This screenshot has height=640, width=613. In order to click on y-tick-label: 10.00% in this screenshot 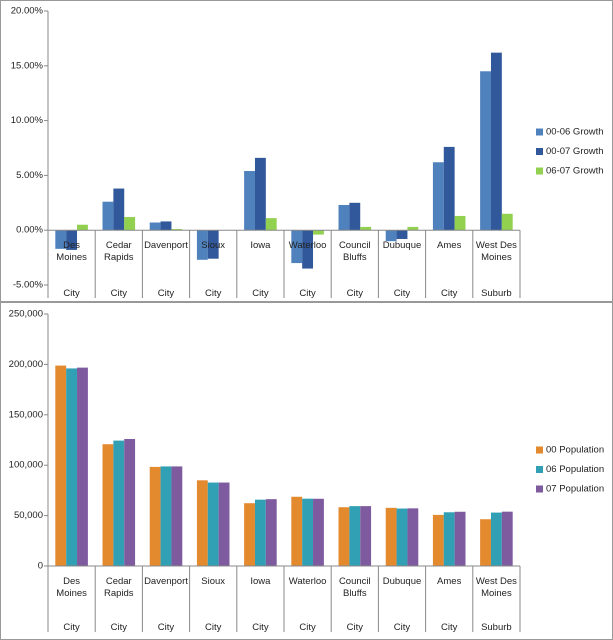, I will do `click(27, 120)`.